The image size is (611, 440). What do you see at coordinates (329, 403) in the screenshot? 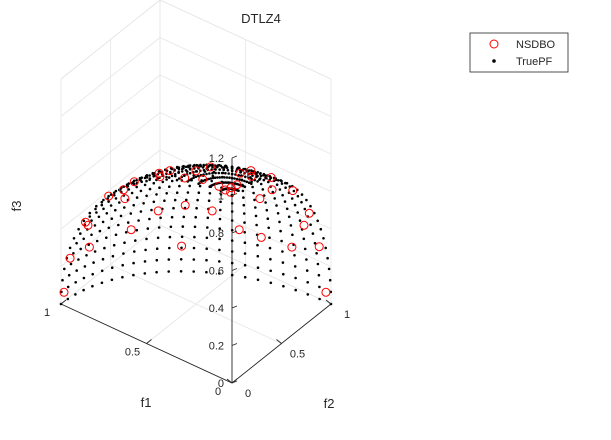
I see `y-axis-label: f2` at bounding box center [329, 403].